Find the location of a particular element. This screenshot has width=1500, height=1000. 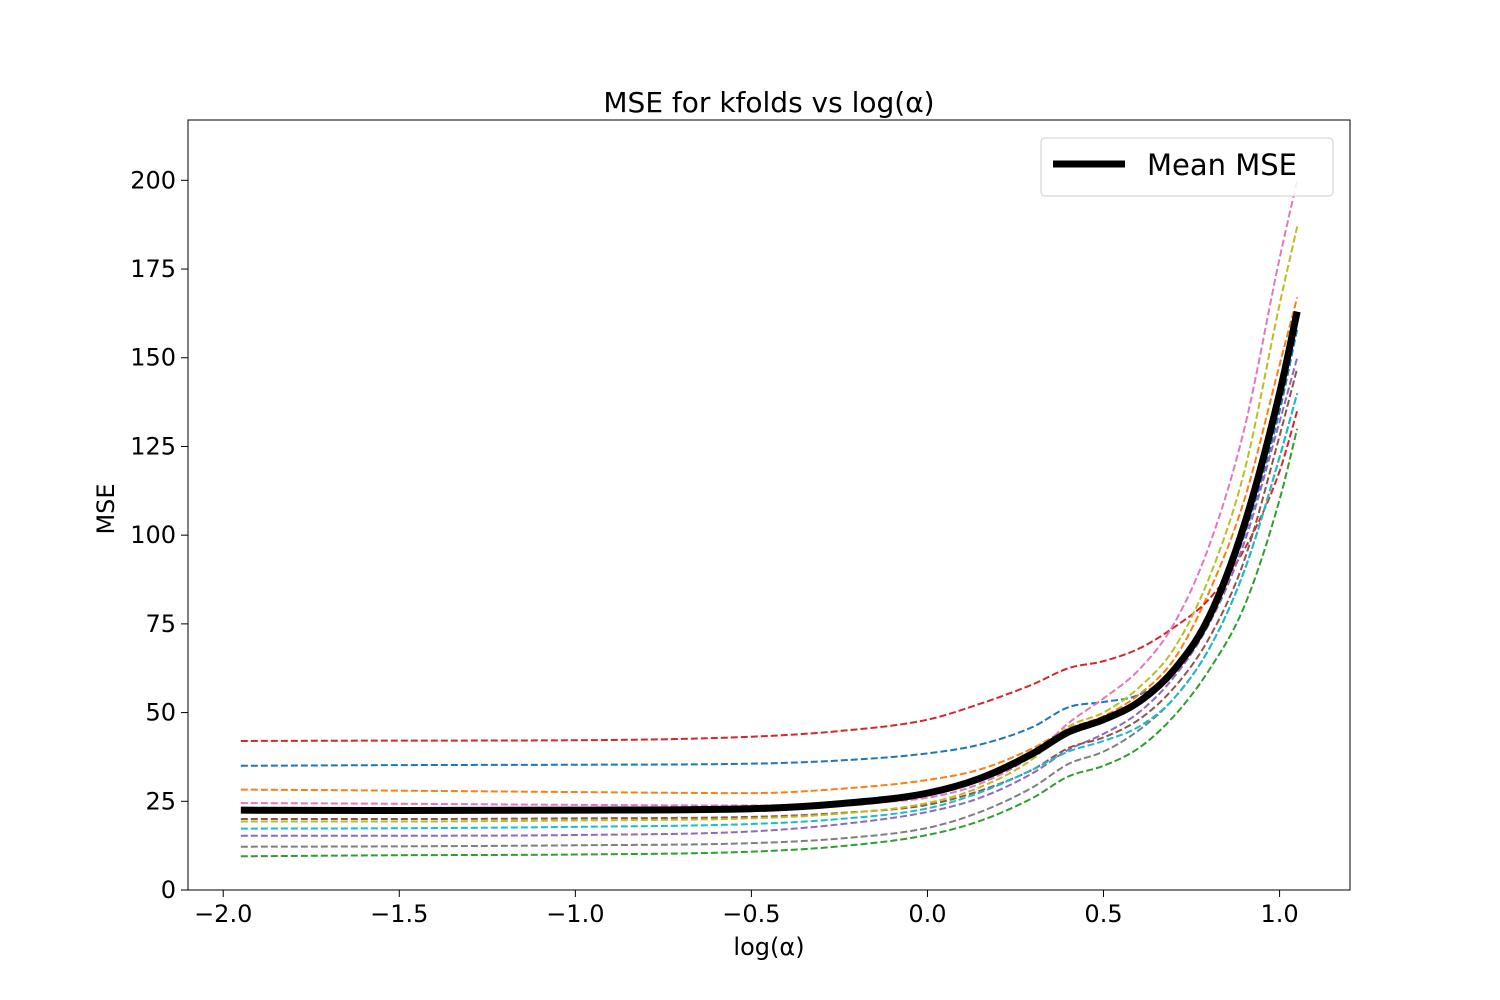

legend-box is located at coordinates (1187, 167).